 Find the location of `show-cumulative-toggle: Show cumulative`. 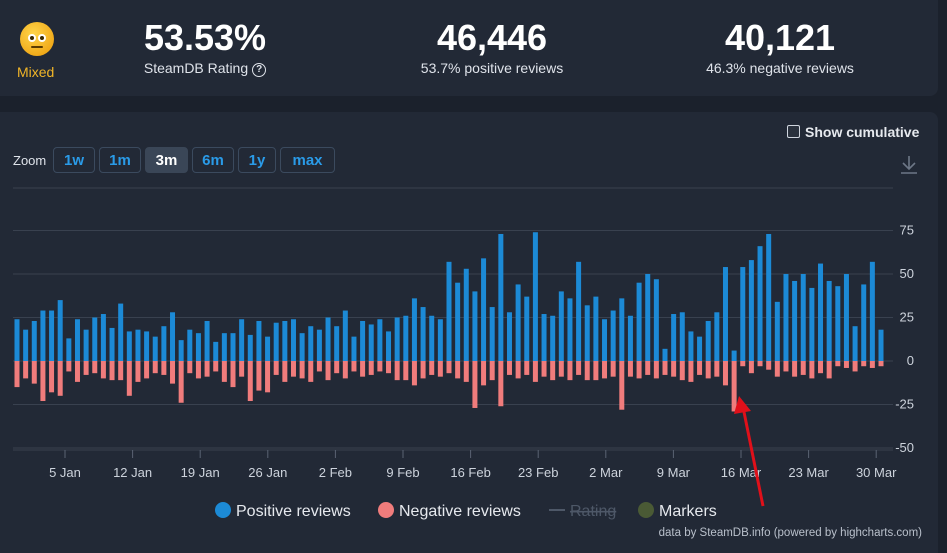

show-cumulative-toggle: Show cumulative is located at coordinates (853, 132).